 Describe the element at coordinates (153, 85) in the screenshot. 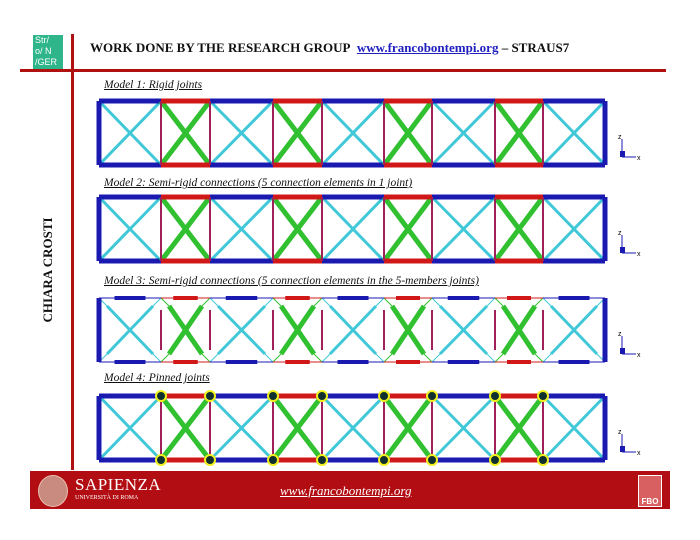

I see `model-1-label: Model 1: Rigid joints` at that location.